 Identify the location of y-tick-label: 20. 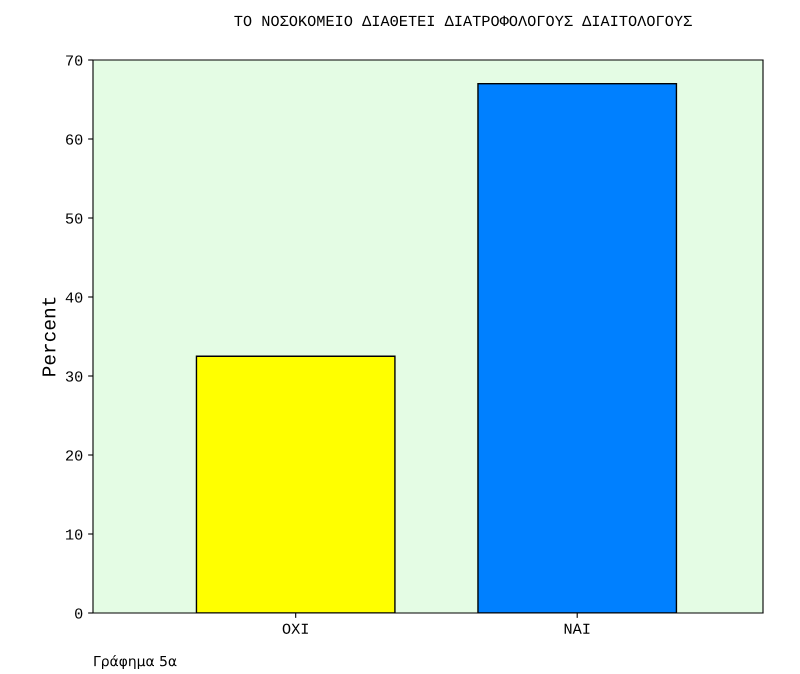
(74, 455).